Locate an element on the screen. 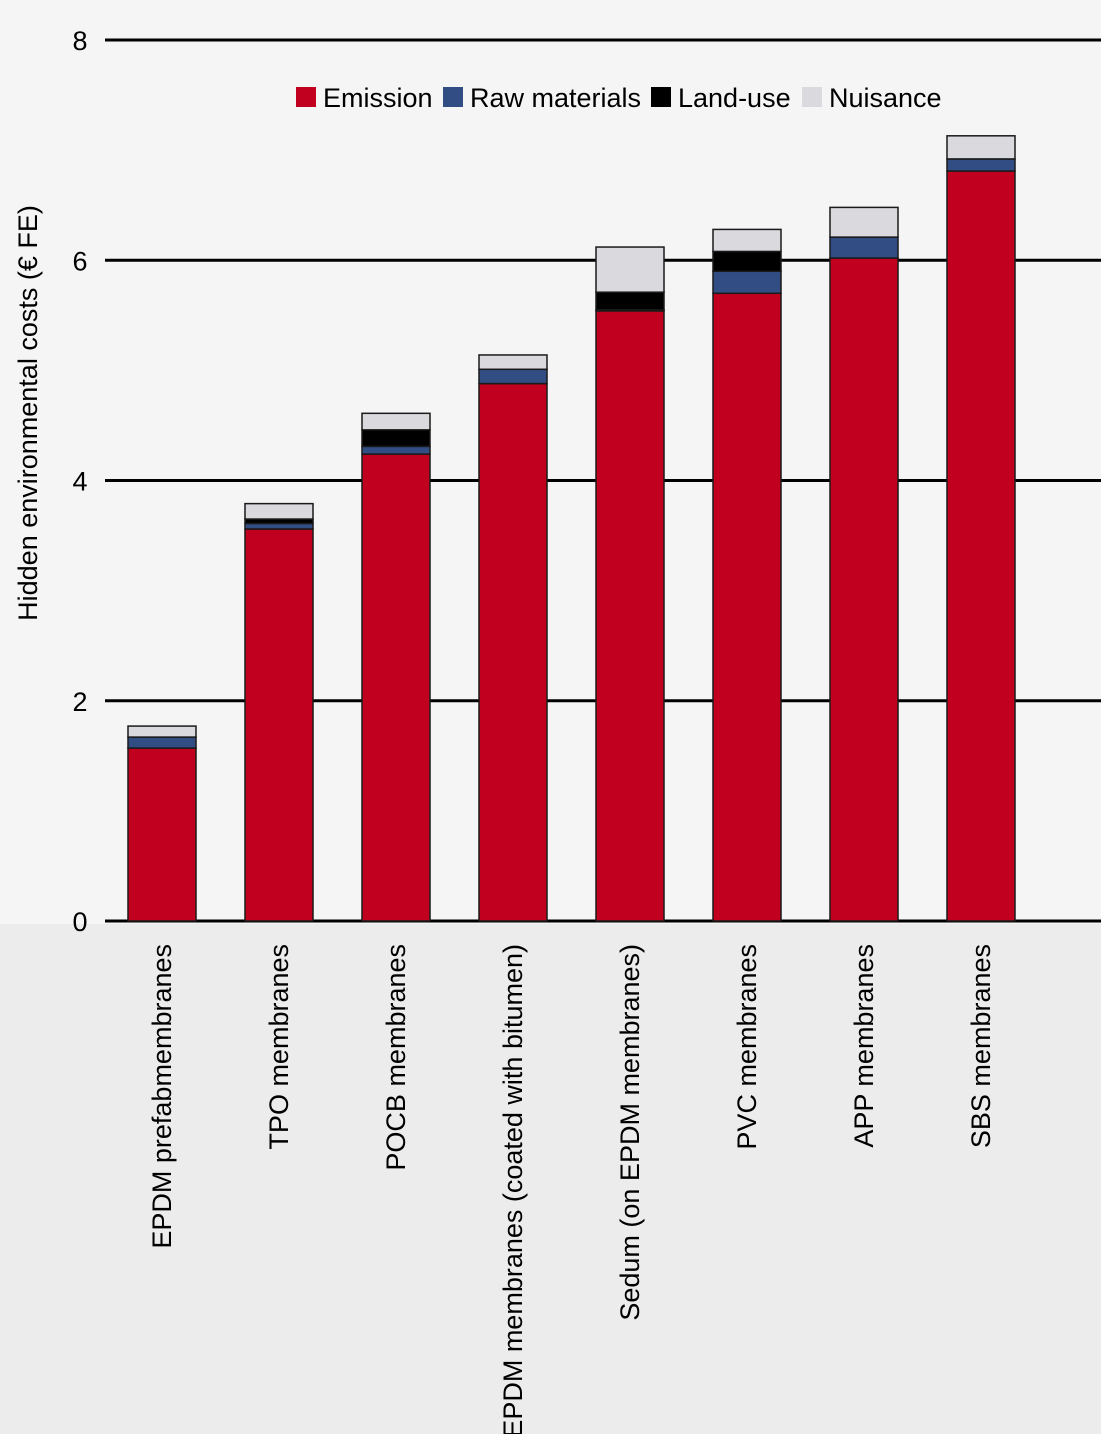 The image size is (1101, 1434). category-label: APP membranes is located at coordinates (864, 1046).